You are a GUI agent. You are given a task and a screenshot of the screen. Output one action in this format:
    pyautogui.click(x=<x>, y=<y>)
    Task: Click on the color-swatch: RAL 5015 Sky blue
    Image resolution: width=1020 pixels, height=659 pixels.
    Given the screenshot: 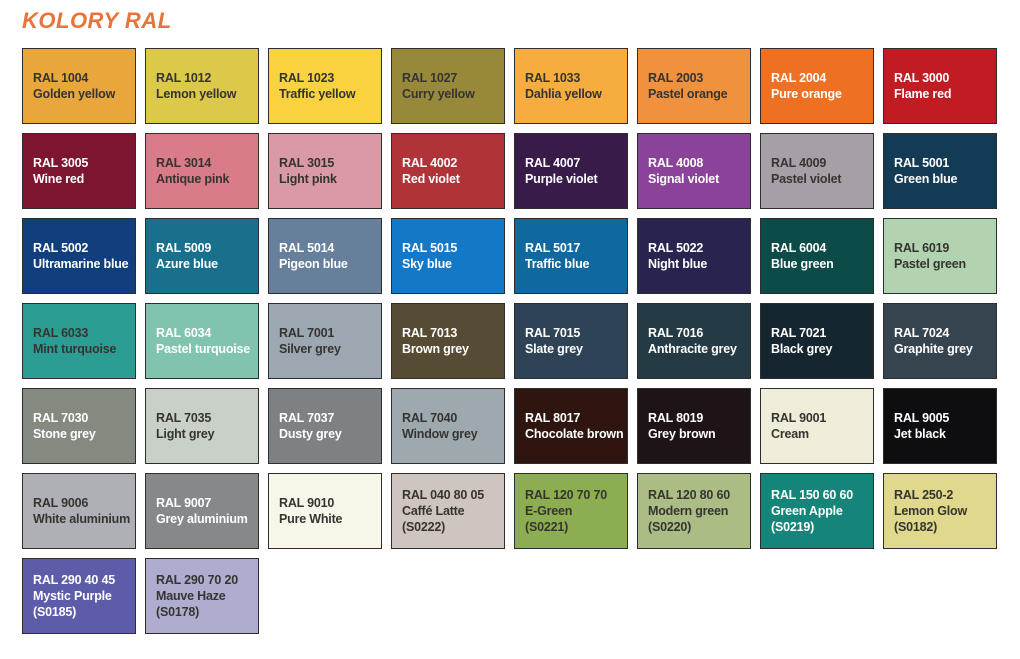 What is the action you would take?
    pyautogui.click(x=448, y=256)
    